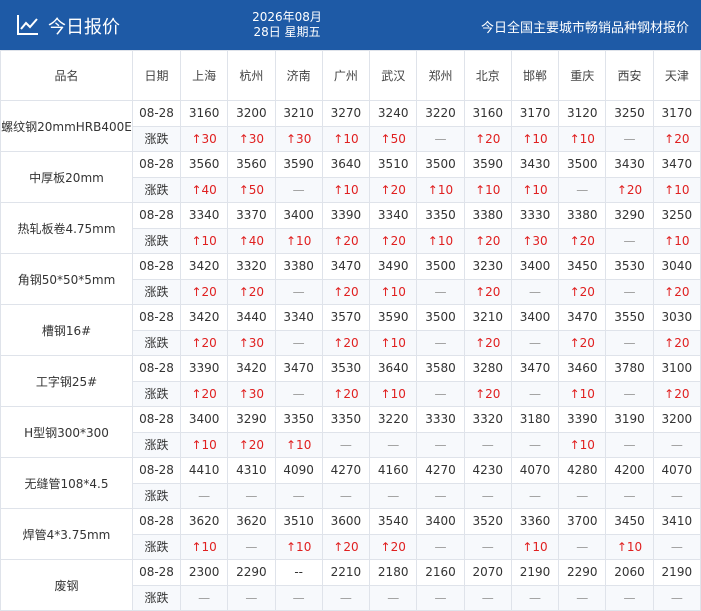 The image size is (701, 611). I want to click on price: 3600, so click(346, 521).